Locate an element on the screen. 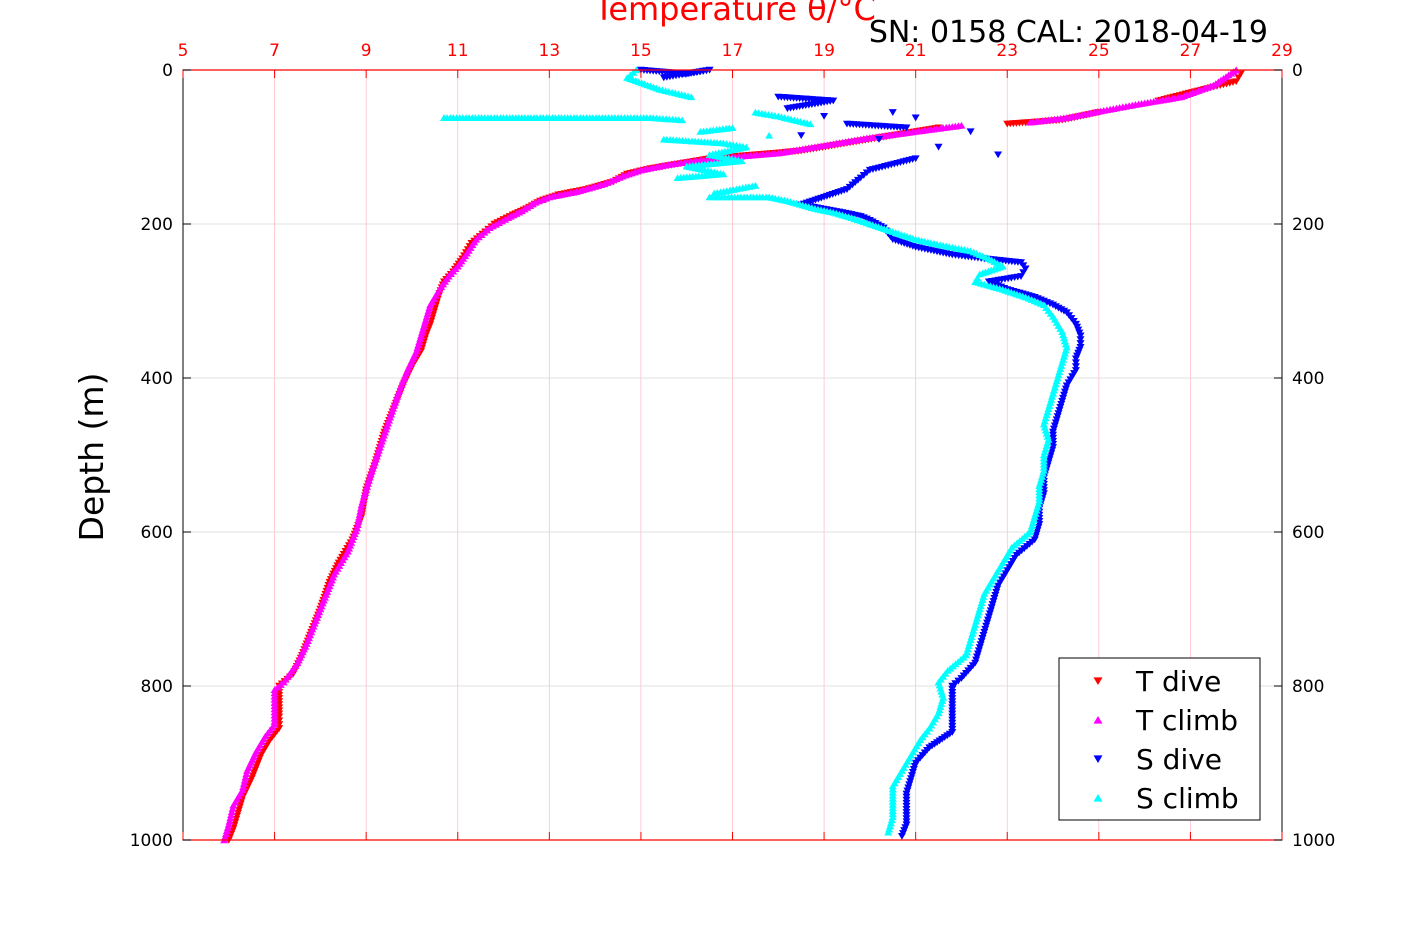 The width and height of the screenshot is (1417, 945). y-tick-label-left: 0 is located at coordinates (167, 71).